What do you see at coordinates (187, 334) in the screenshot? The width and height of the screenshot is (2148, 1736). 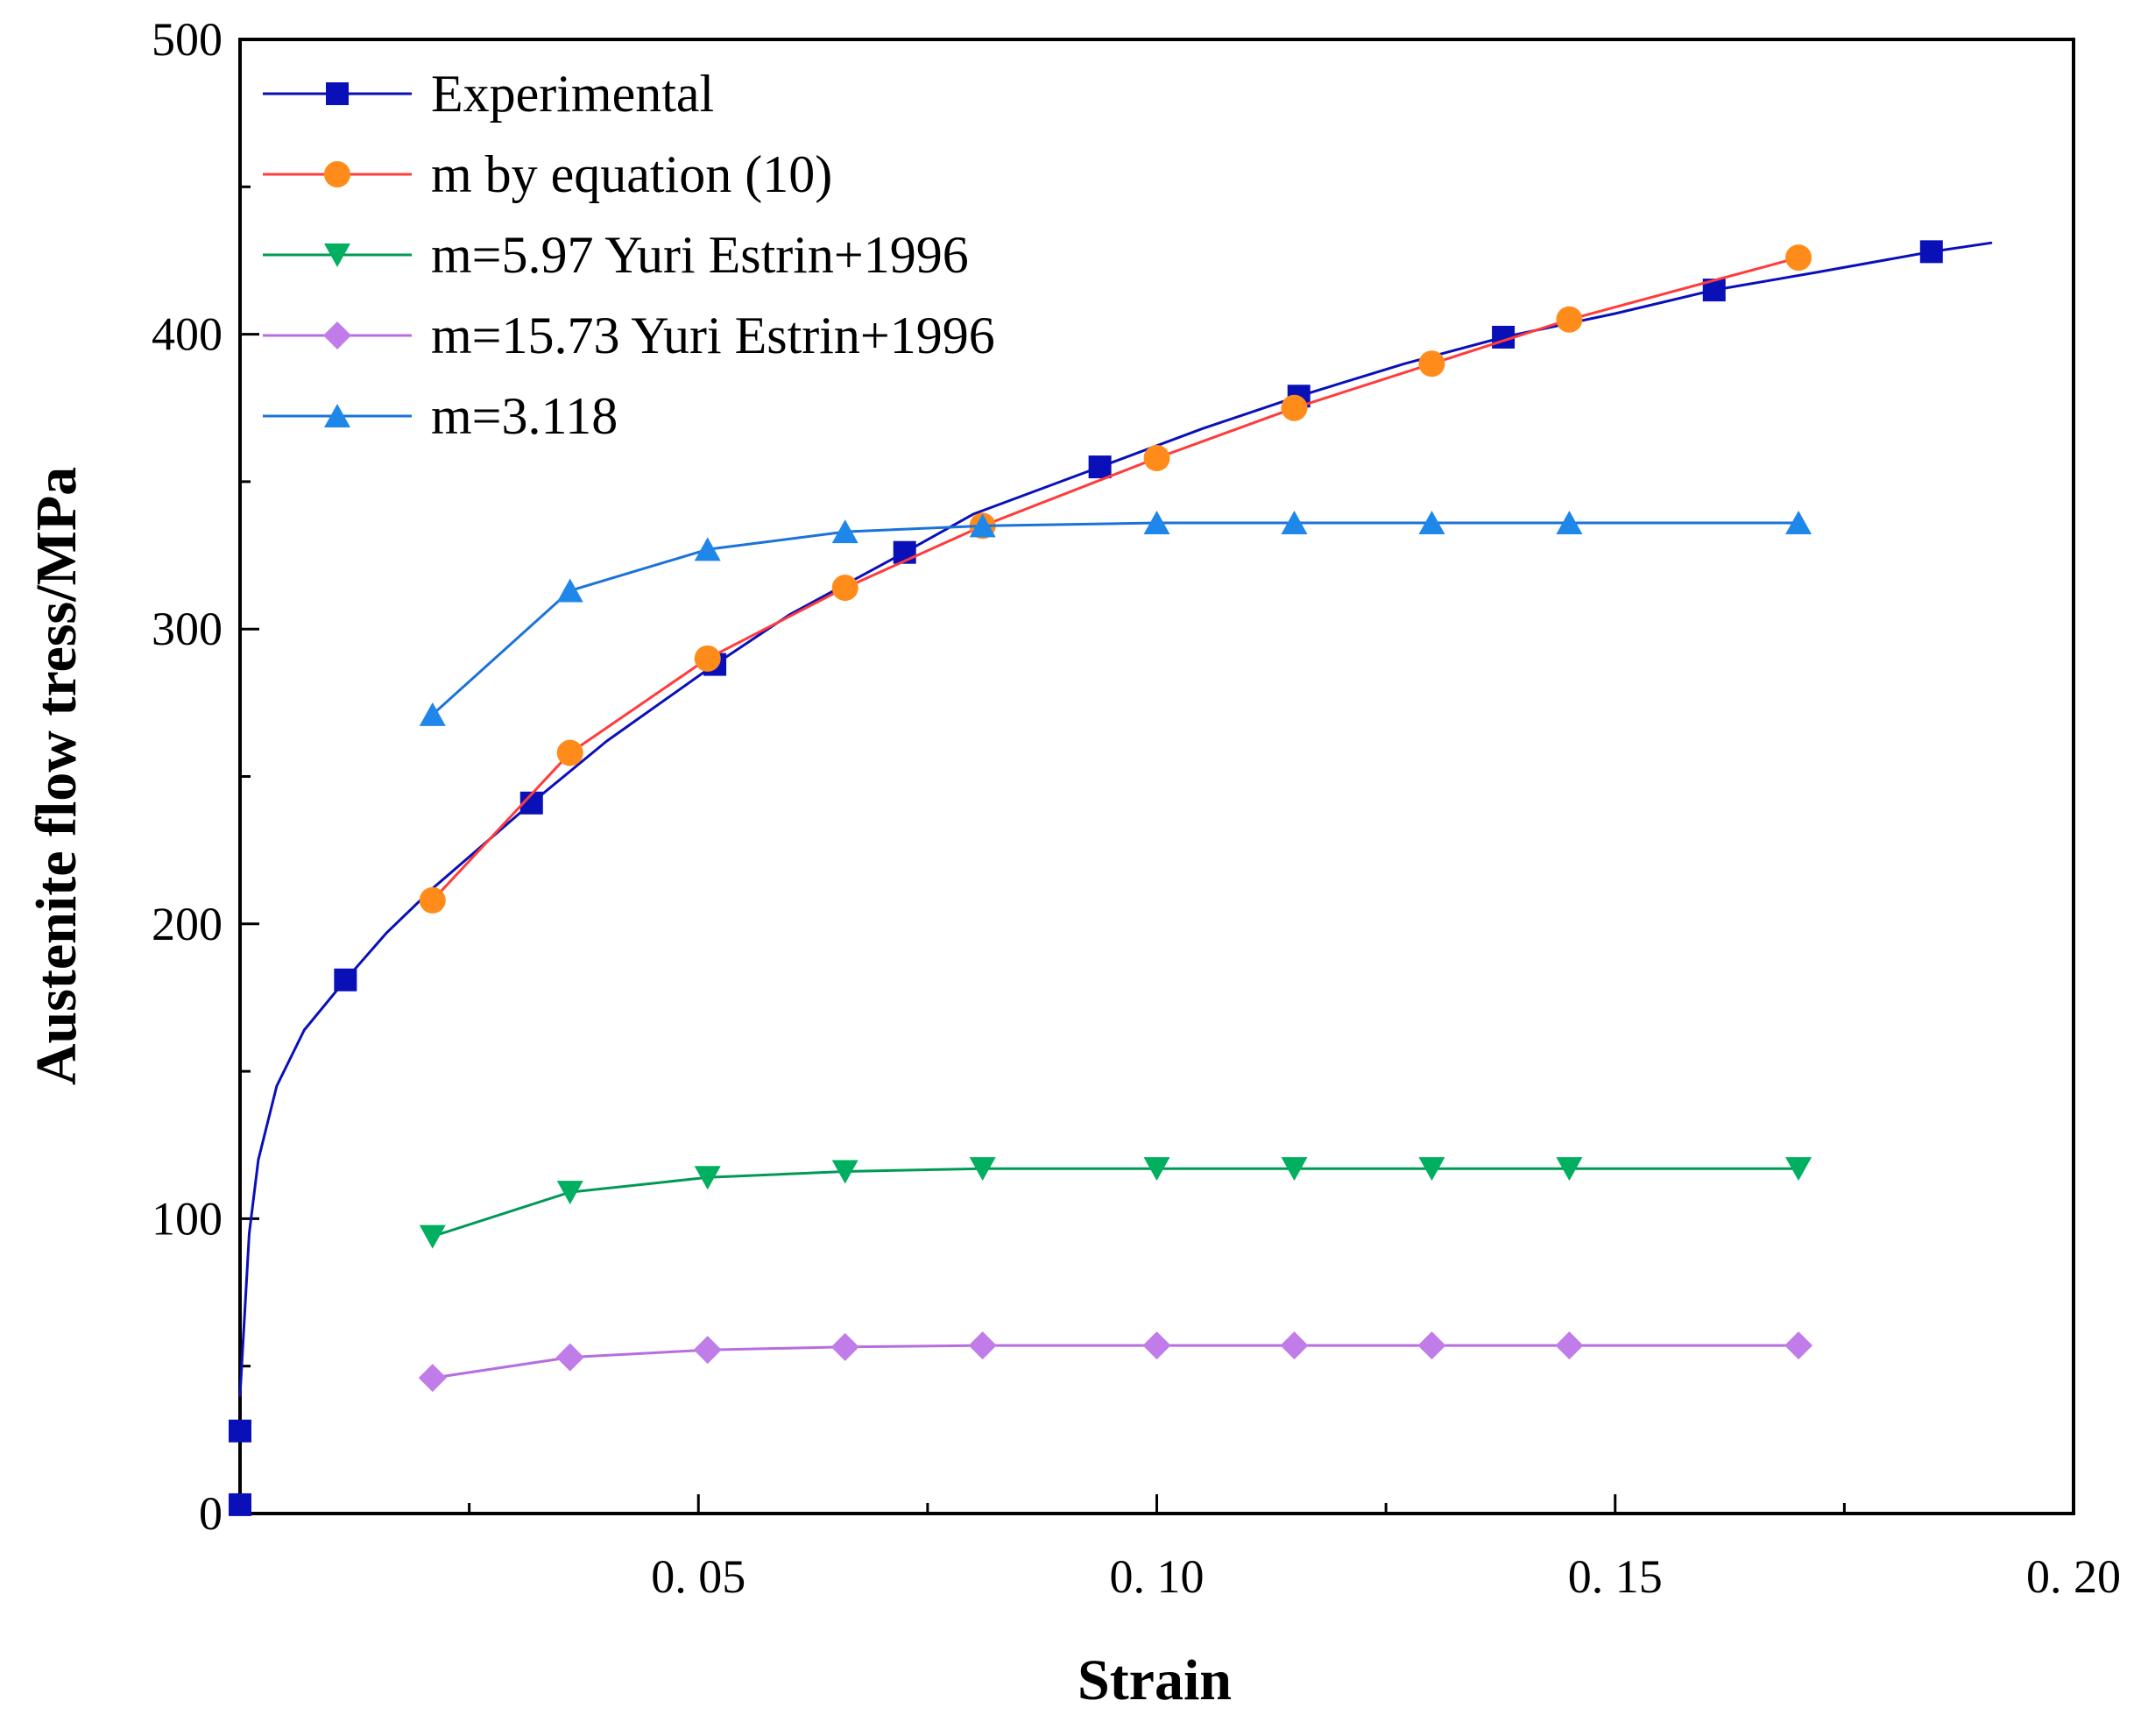 I see `y-tick-label: 400` at bounding box center [187, 334].